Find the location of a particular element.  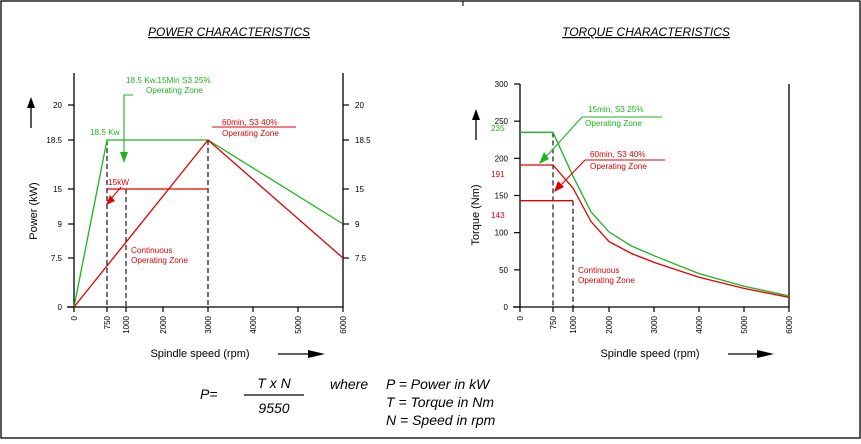

p-y-tick-label-right: 7.5 is located at coordinates (361, 258).